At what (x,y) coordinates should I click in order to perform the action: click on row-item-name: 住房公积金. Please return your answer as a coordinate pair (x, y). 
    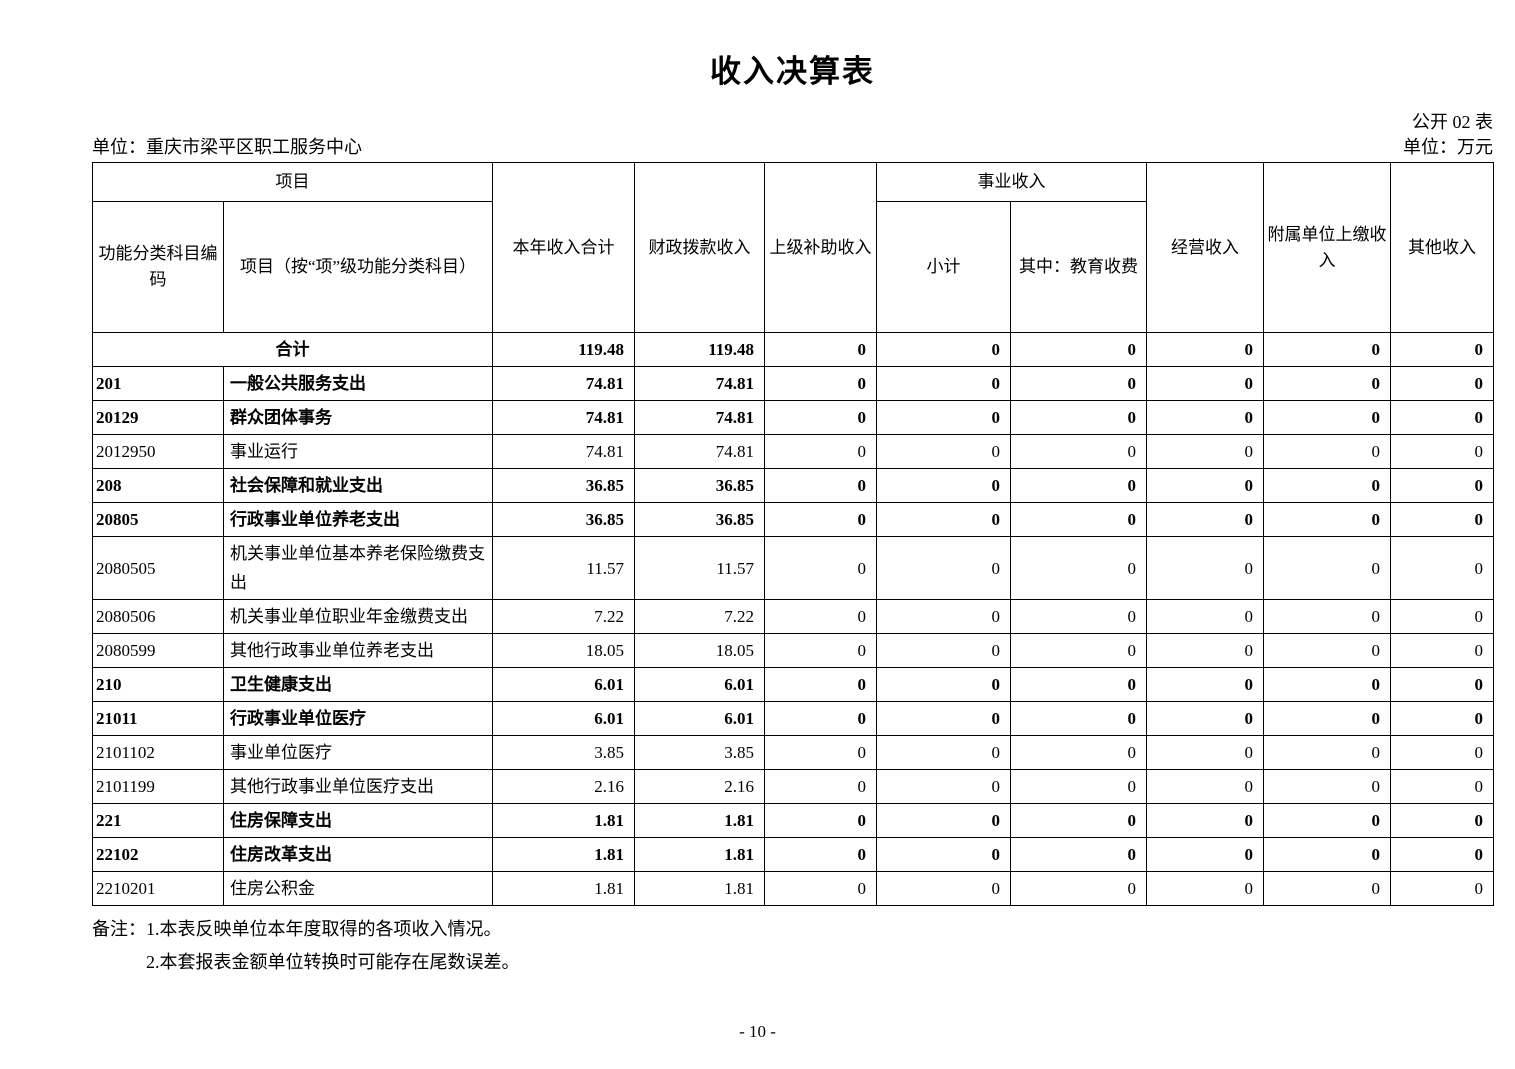
    Looking at the image, I should click on (358, 888).